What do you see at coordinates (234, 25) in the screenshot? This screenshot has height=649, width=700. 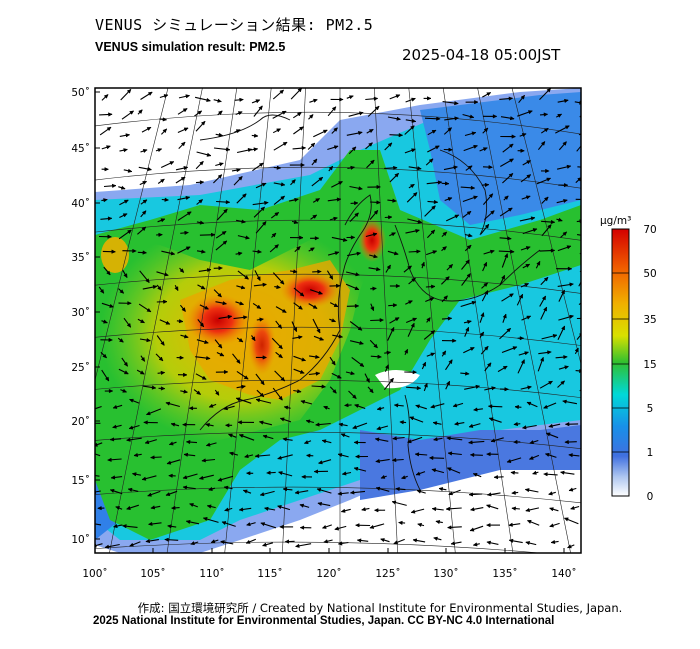 I see `title-japanese: VENUS シミュレーション結果: PM2.5` at bounding box center [234, 25].